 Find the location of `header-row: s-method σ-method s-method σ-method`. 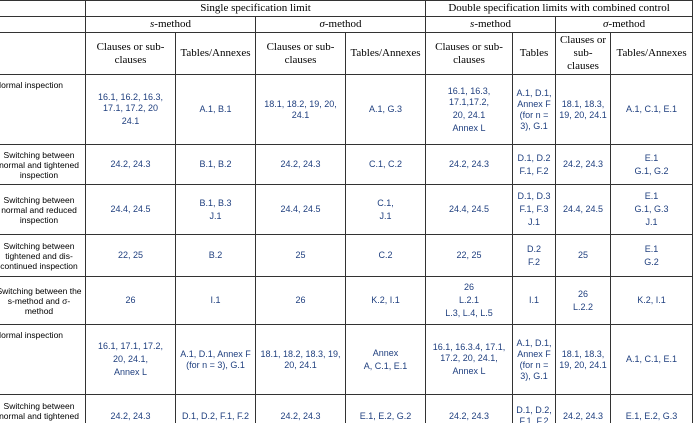

header-row: s-method σ-method s-method σ-method is located at coordinates (347, 24).